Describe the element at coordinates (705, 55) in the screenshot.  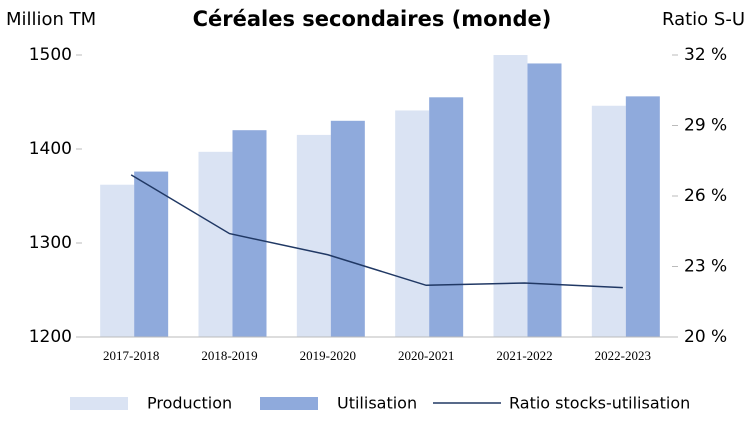
I see `y2-tick-label: 32 %` at that location.